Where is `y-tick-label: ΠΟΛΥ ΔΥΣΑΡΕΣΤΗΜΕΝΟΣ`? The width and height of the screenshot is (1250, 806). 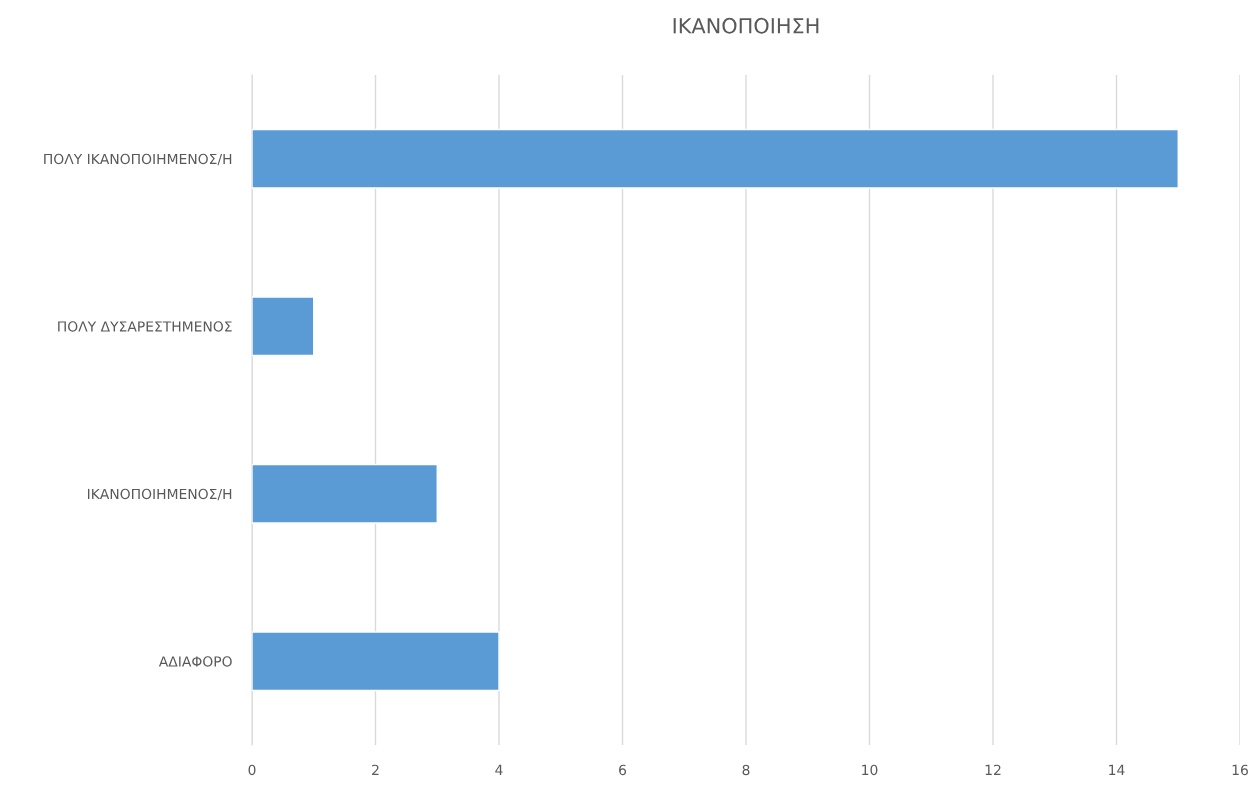 y-tick-label: ΠΟΛΥ ΔΥΣΑΡΕΣΤΗΜΕΝΟΣ is located at coordinates (145, 326).